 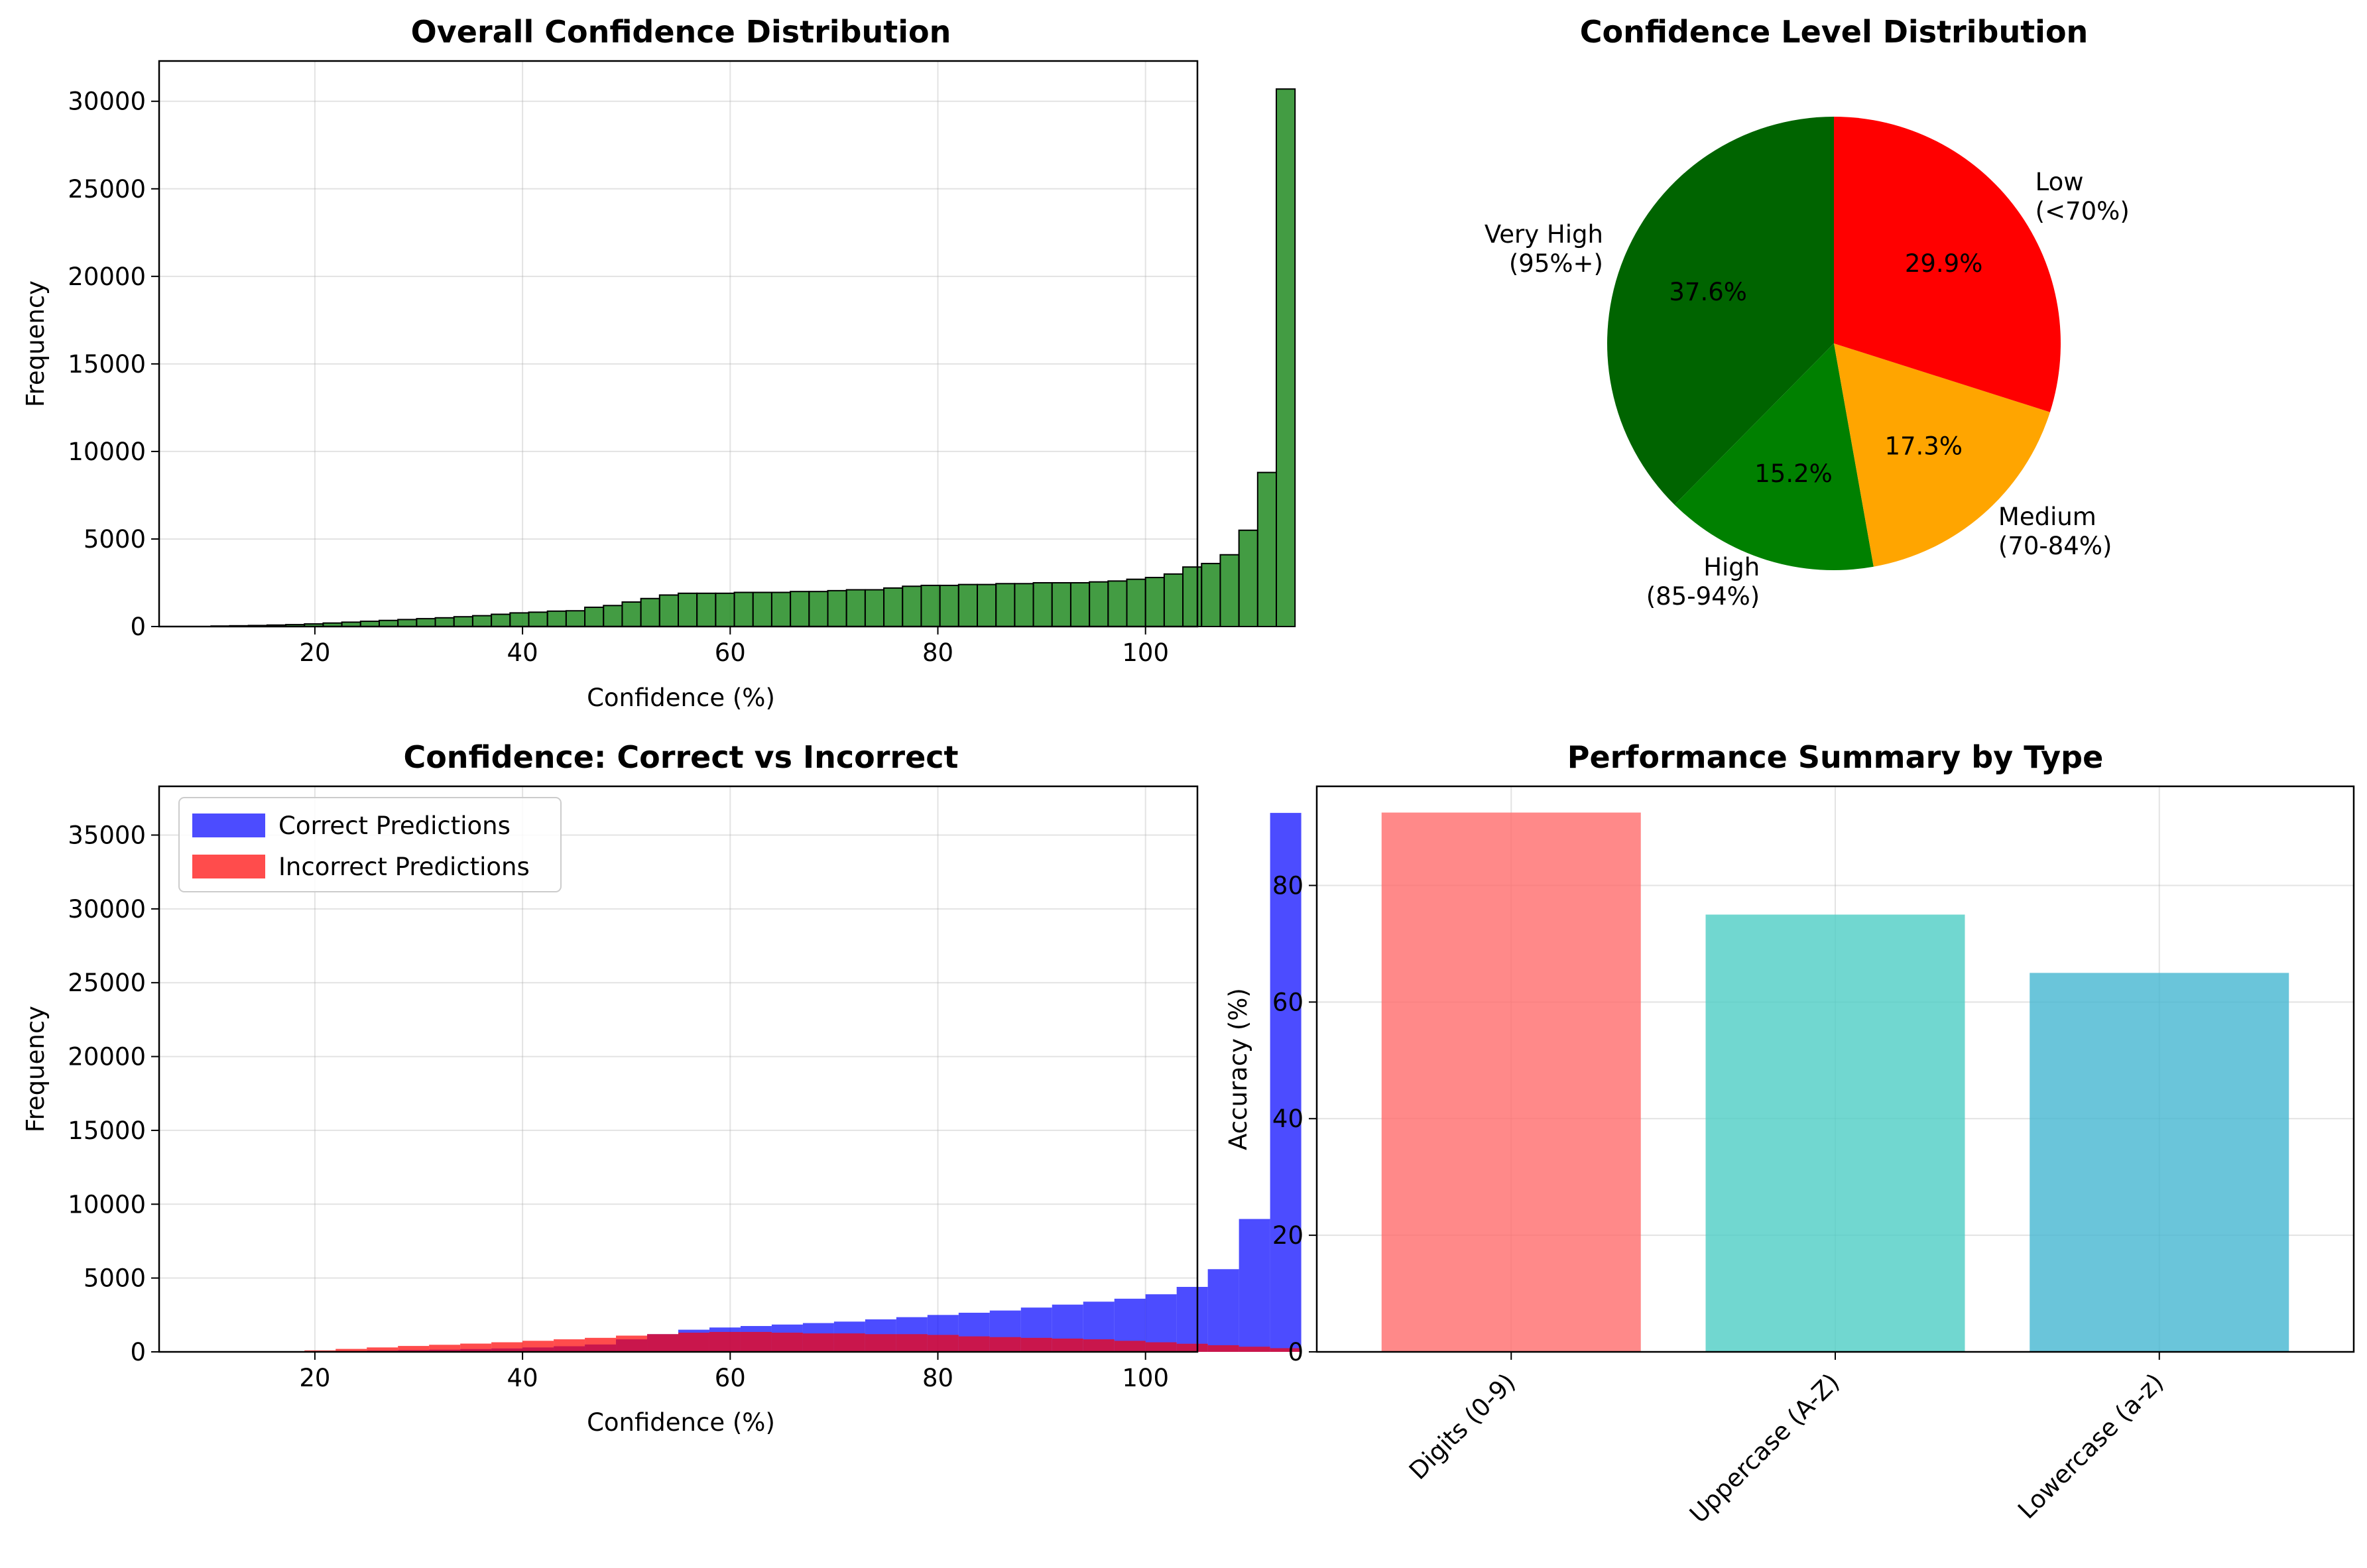 I want to click on y-tick-label: 10000, so click(x=107, y=452).